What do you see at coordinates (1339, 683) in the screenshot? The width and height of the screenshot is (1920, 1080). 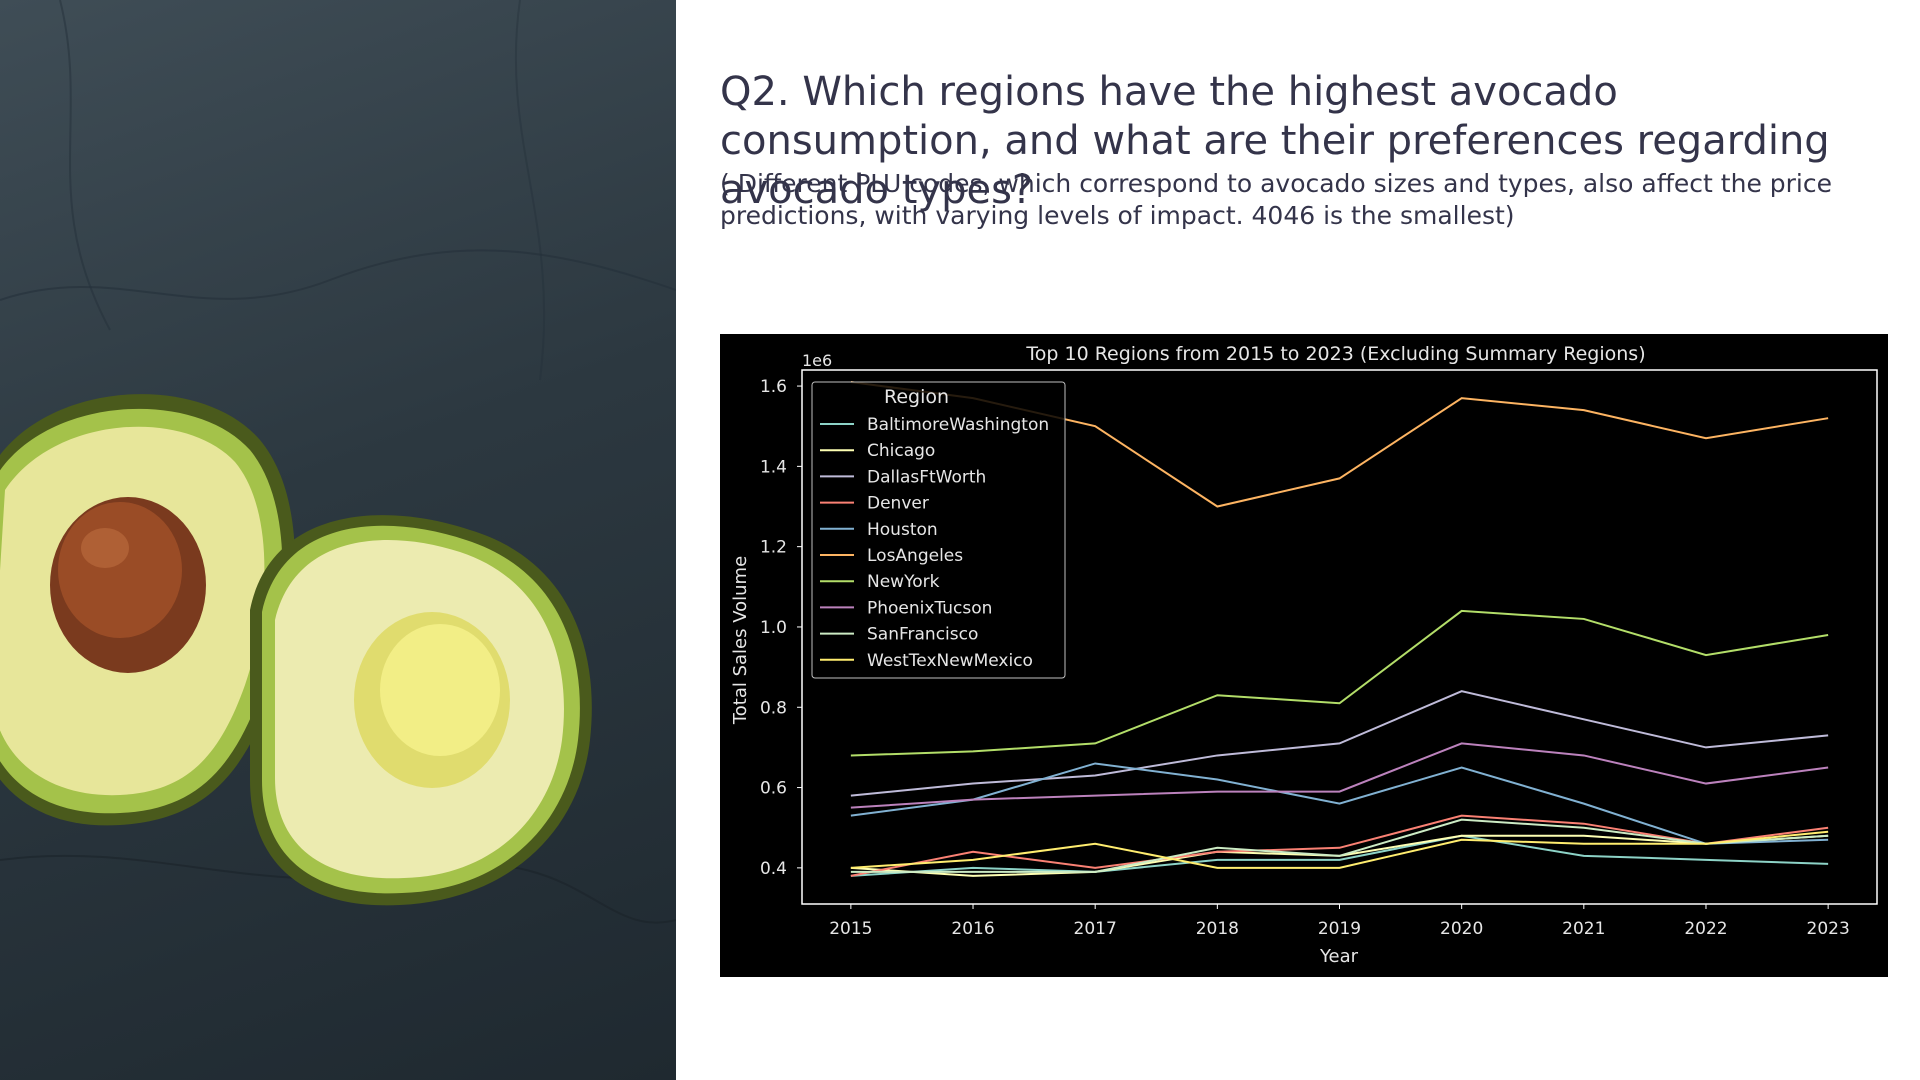 I see `series-line-NewYork` at bounding box center [1339, 683].